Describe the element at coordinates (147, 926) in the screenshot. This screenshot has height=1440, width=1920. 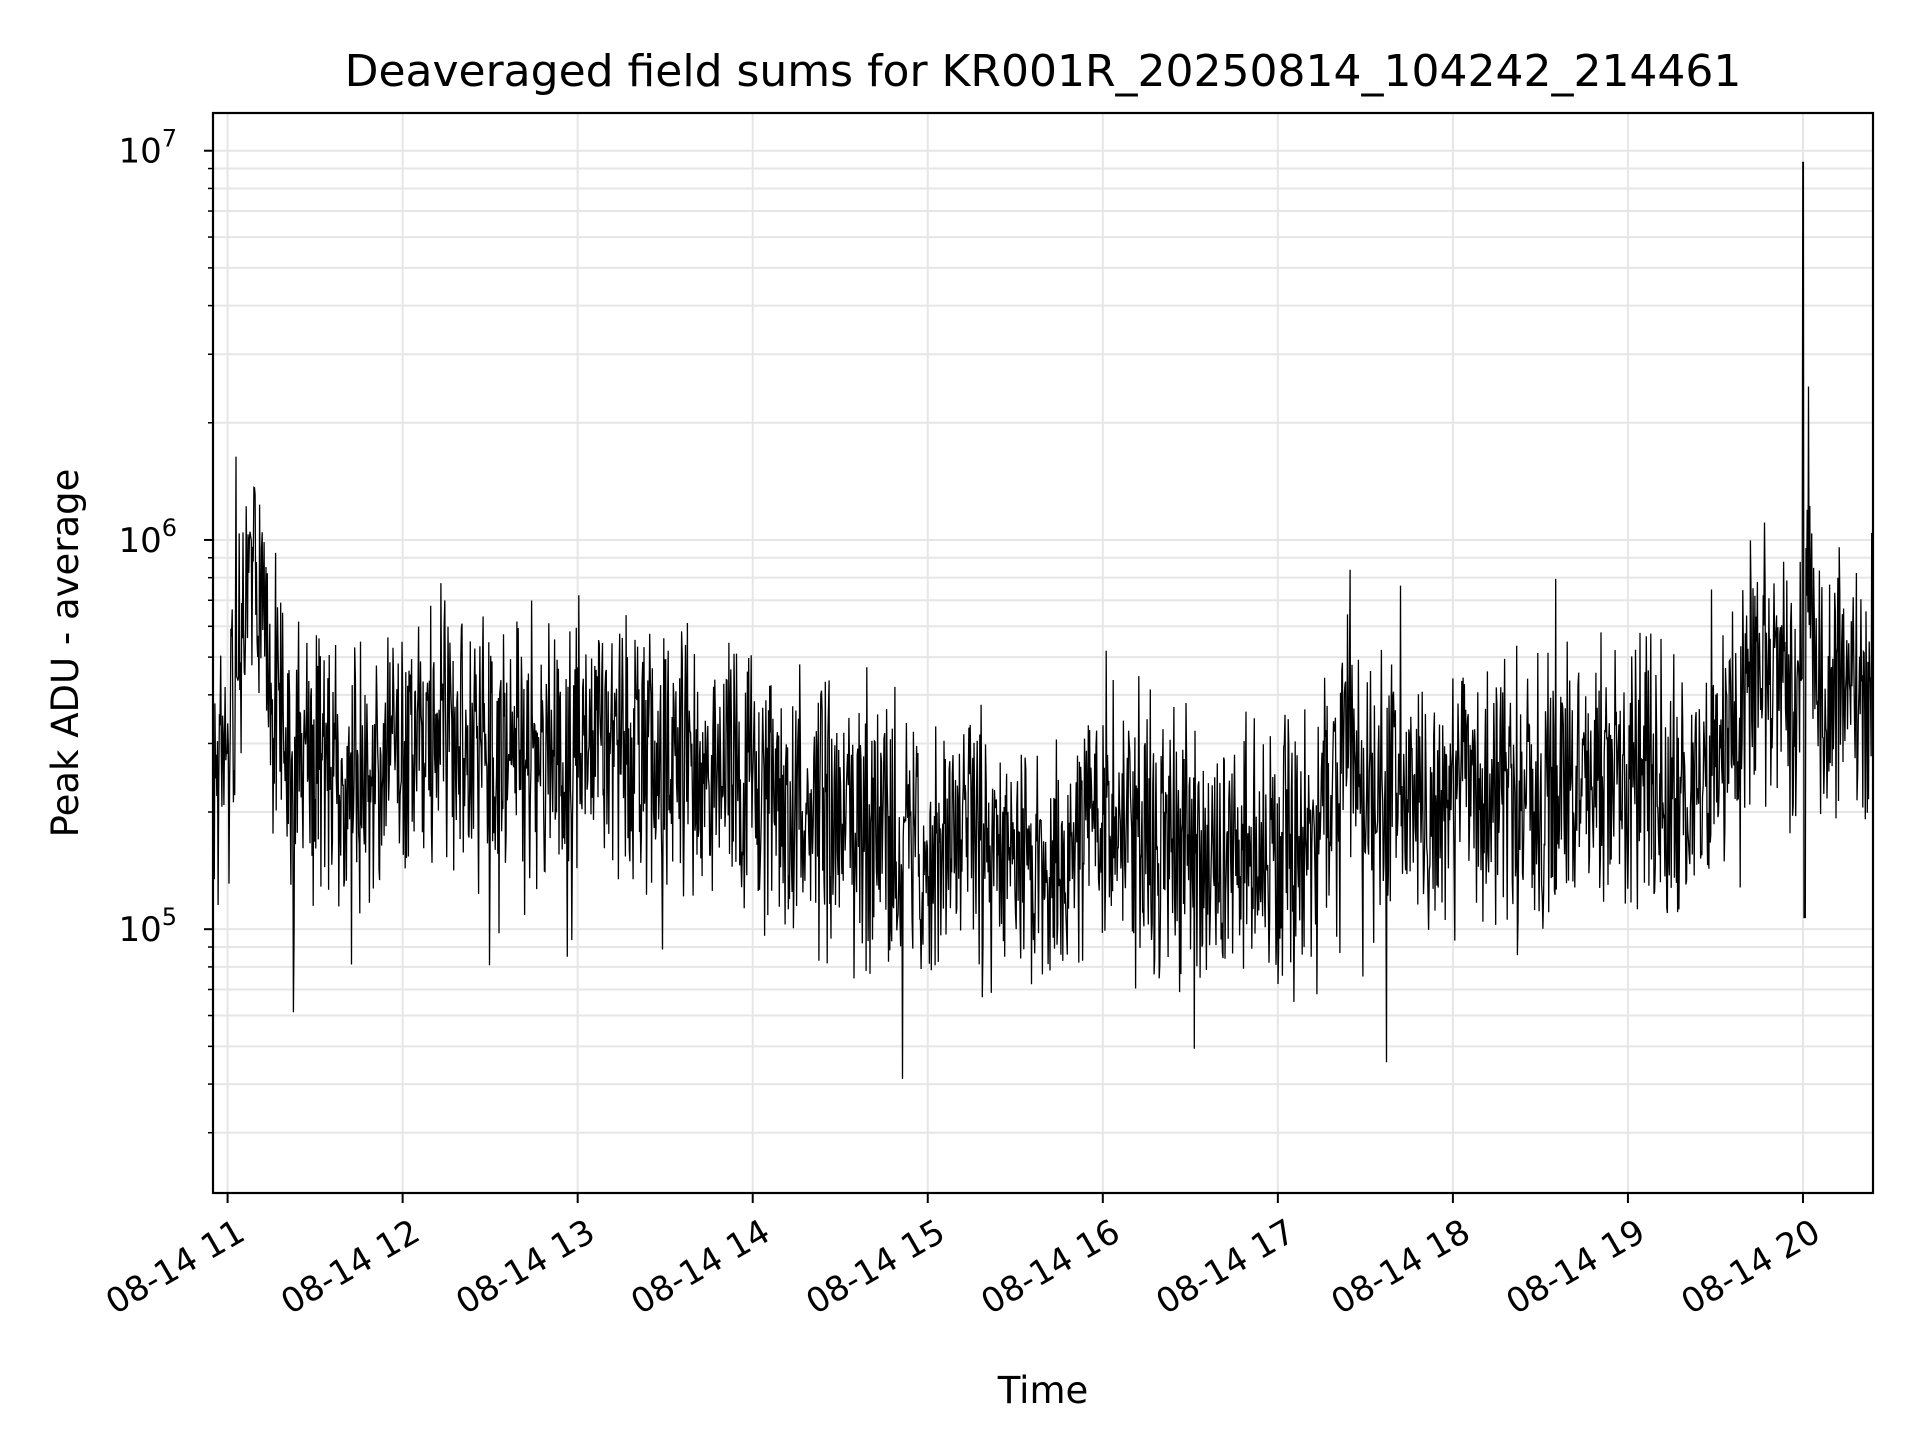
I see `y-tick-label: 10⁵` at that location.